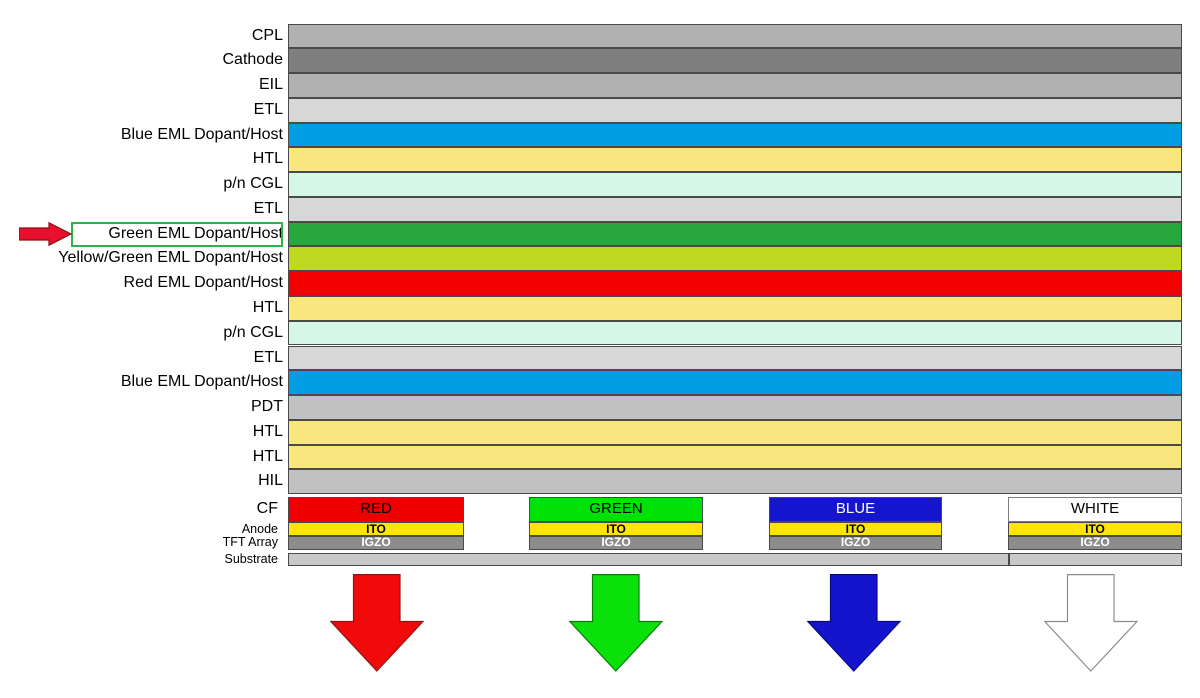 Image resolution: width=1200 pixels, height=698 pixels. Describe the element at coordinates (735, 61) in the screenshot. I see `layer-bar-cathode` at that location.